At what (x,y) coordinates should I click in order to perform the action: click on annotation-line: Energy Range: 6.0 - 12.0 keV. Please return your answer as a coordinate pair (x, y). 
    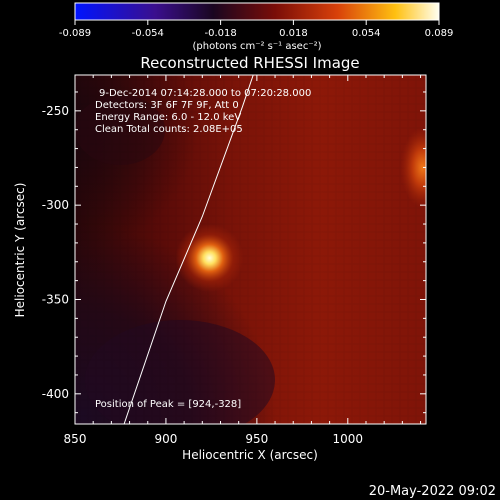
    Looking at the image, I should click on (168, 117).